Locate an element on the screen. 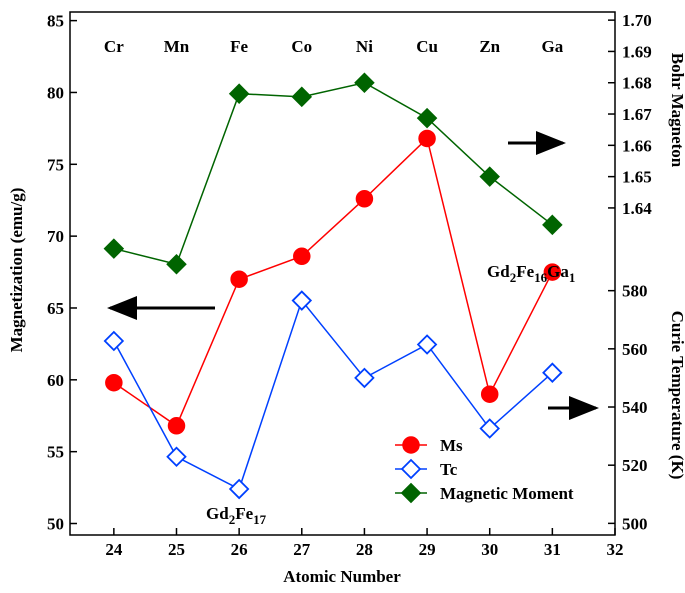 This screenshot has height=593, width=685. element-label: Co is located at coordinates (301, 46).